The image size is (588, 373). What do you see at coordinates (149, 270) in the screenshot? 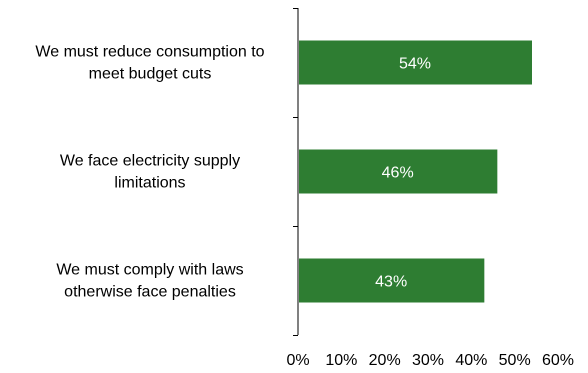
I see `category-label: We must comply with laws` at bounding box center [149, 270].